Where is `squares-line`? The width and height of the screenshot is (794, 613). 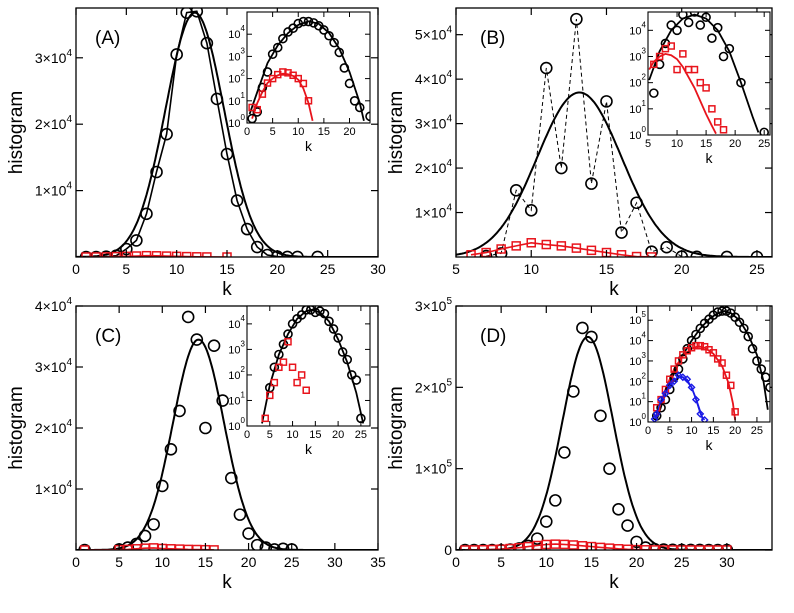 squares-line is located at coordinates (561, 249).